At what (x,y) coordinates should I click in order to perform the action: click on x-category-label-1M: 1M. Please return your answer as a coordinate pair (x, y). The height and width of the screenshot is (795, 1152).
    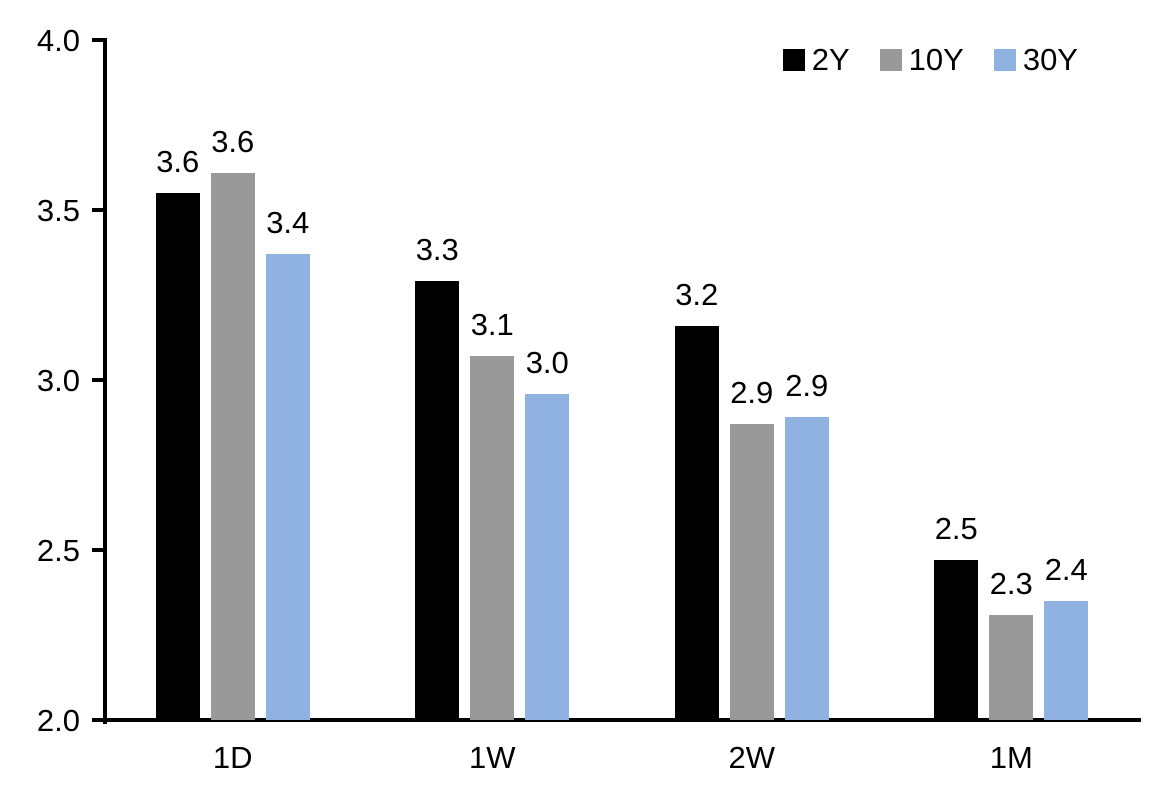
    Looking at the image, I should click on (1011, 757).